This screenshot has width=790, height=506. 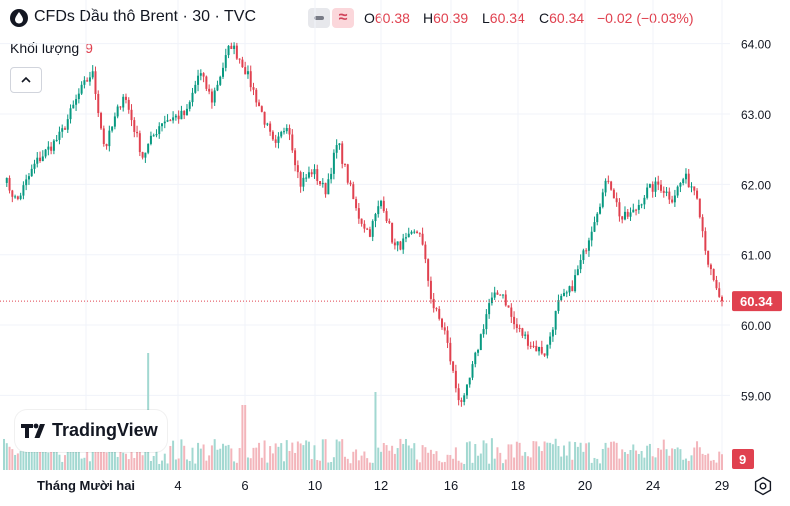 I want to click on x-tick-label: 4, so click(x=177, y=485).